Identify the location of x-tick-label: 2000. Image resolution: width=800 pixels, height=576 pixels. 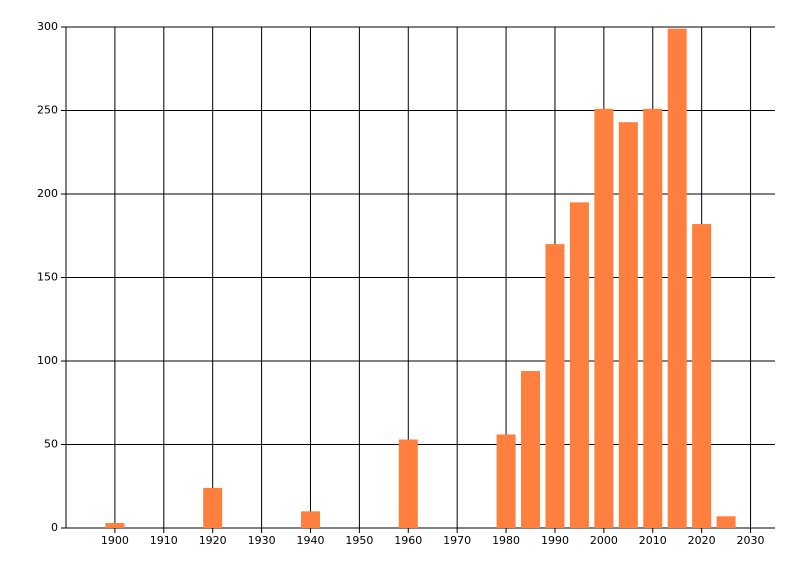
(604, 540).